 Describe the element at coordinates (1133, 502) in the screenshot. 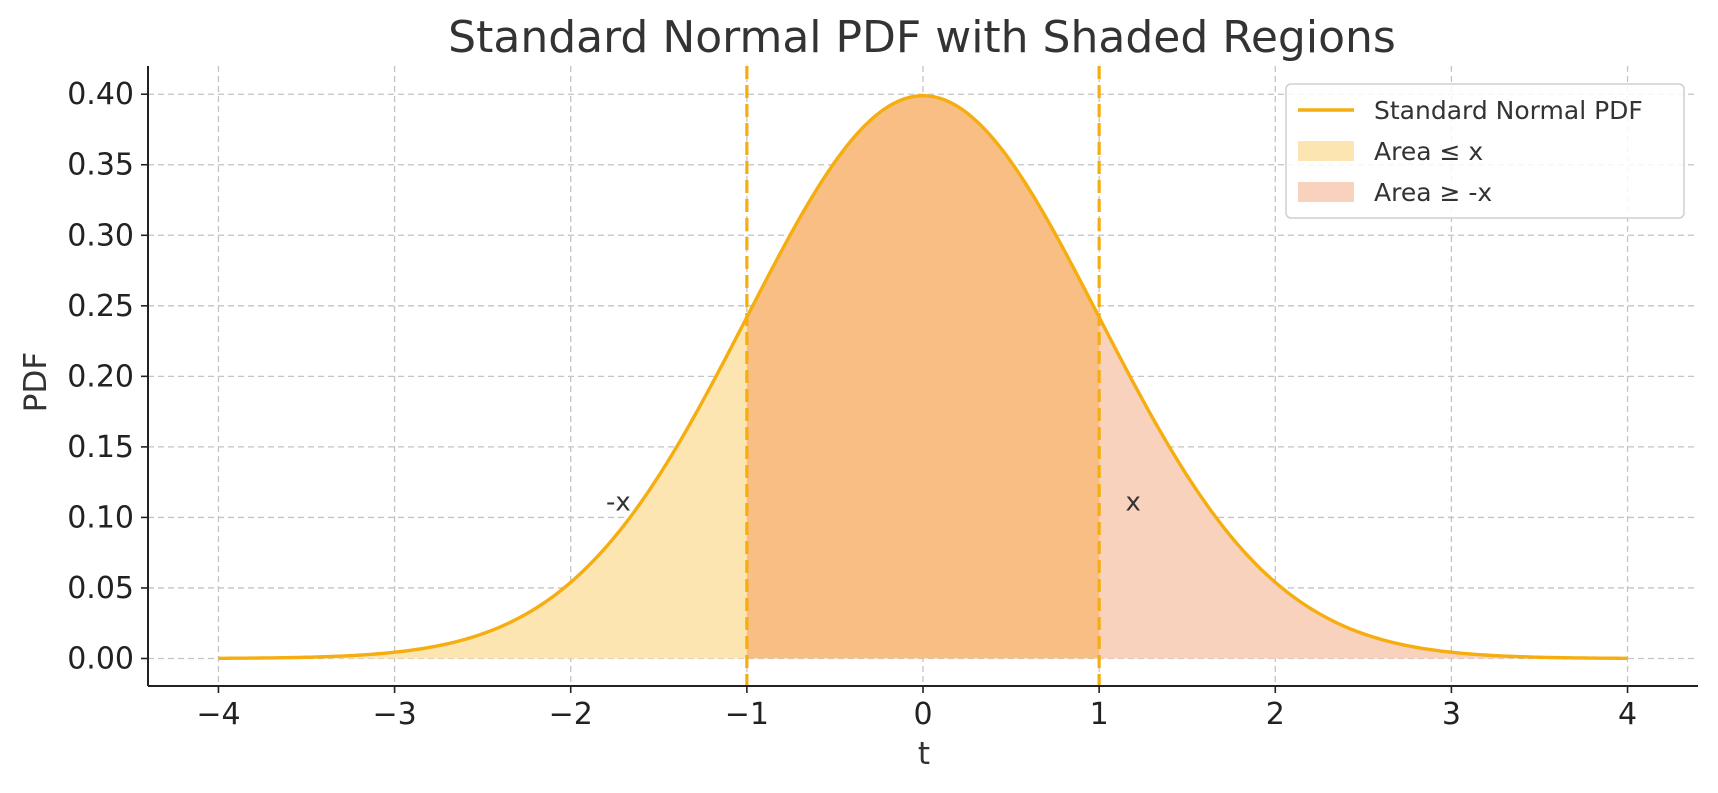

I see `annotation-pos-x: x` at that location.